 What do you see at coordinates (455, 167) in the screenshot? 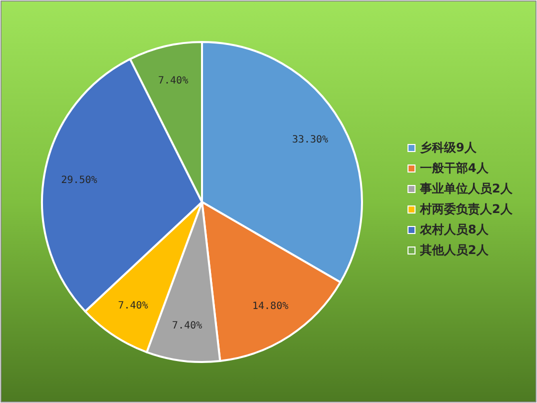
I see `legend-label: 一般干部4人` at bounding box center [455, 167].